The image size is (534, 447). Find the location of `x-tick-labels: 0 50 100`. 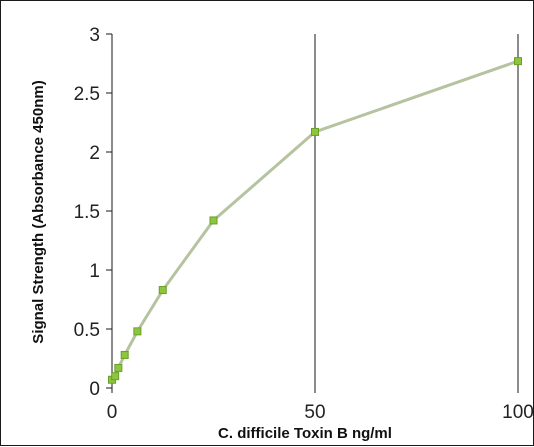

x-tick-labels: 0 50 100 is located at coordinates (320, 412).